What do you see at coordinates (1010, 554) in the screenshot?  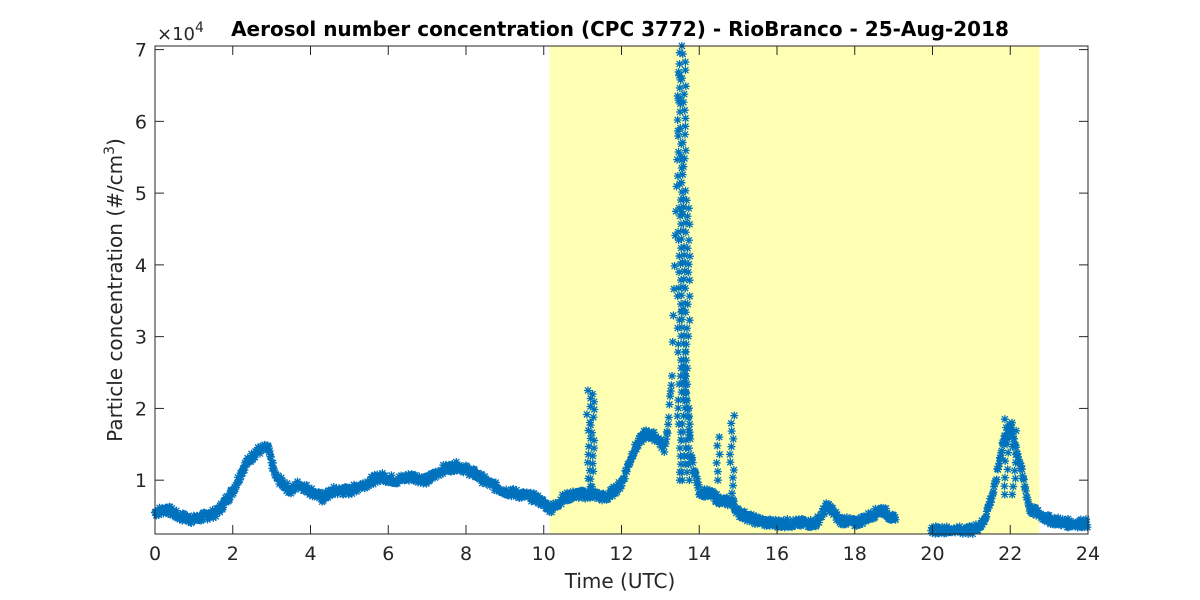 I see `x-tick-label: 22` at bounding box center [1010, 554].